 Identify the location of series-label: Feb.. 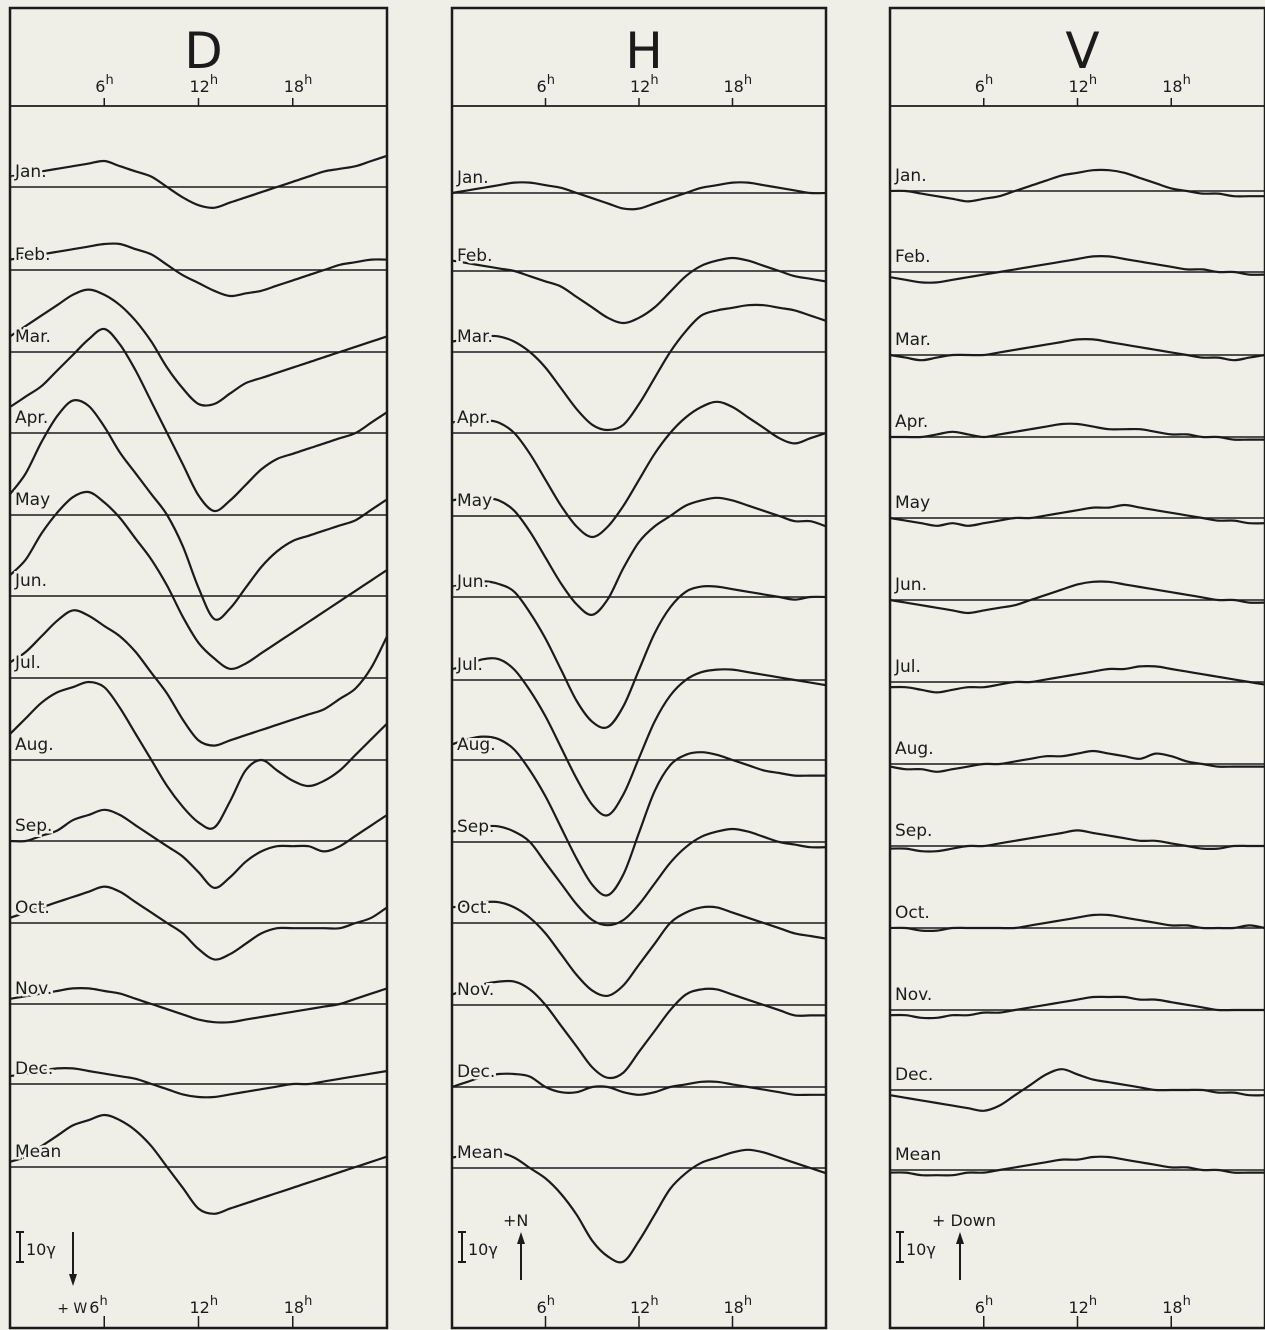
(913, 257).